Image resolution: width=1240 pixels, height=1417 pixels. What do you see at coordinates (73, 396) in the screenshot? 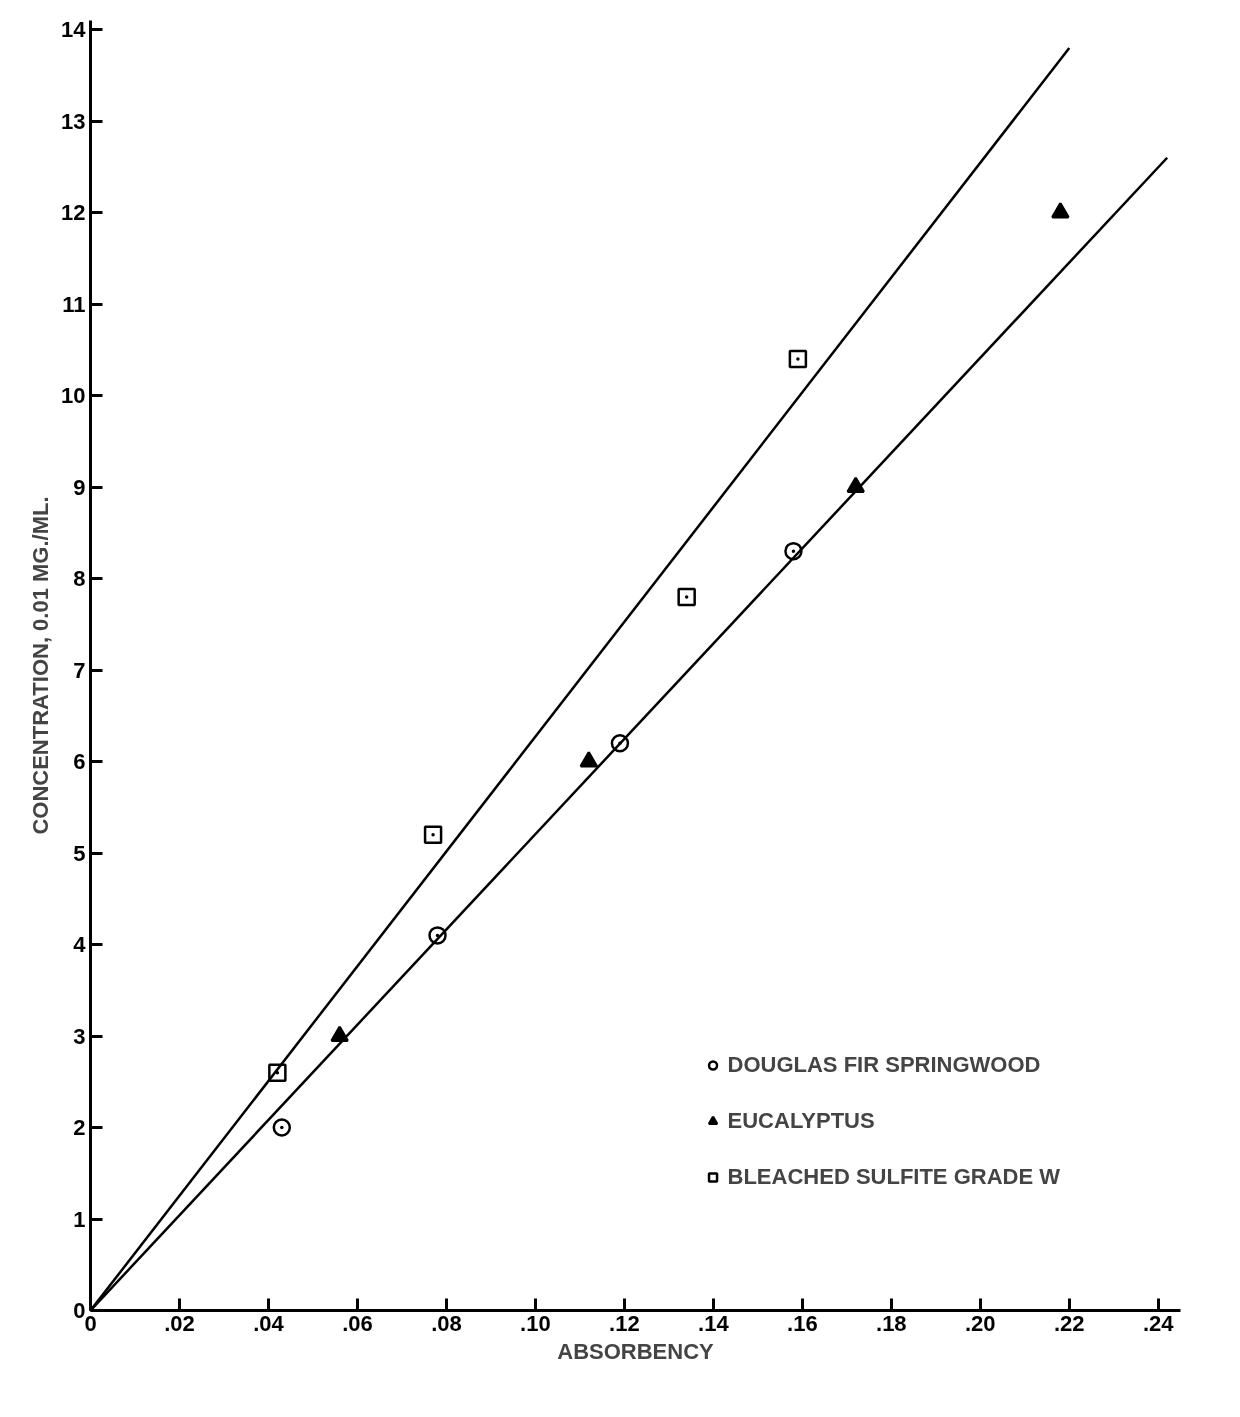
I see `y-tick-label: 10` at bounding box center [73, 396].